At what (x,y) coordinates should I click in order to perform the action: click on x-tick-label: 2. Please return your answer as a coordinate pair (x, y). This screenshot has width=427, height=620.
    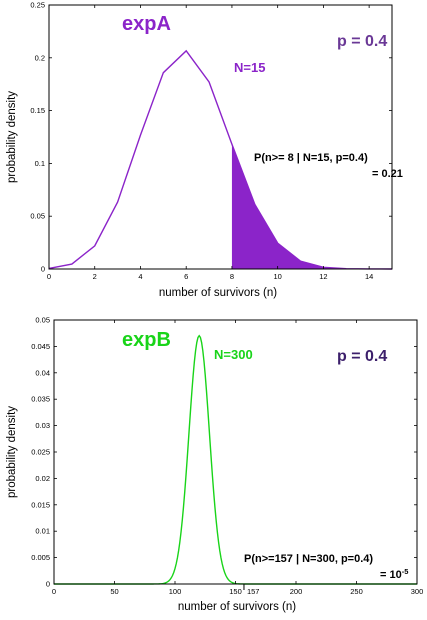
    Looking at the image, I should click on (95, 276).